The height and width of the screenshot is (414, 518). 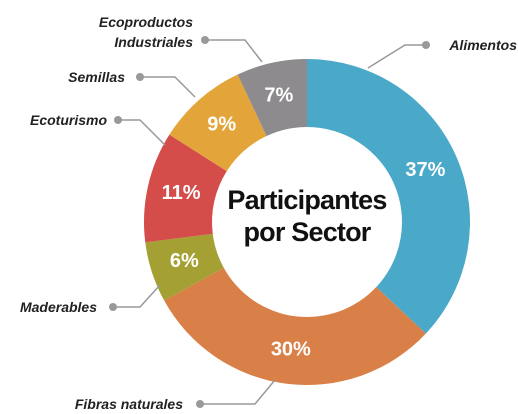 What do you see at coordinates (307, 216) in the screenshot?
I see `chart-title: Participantes por Sector` at bounding box center [307, 216].